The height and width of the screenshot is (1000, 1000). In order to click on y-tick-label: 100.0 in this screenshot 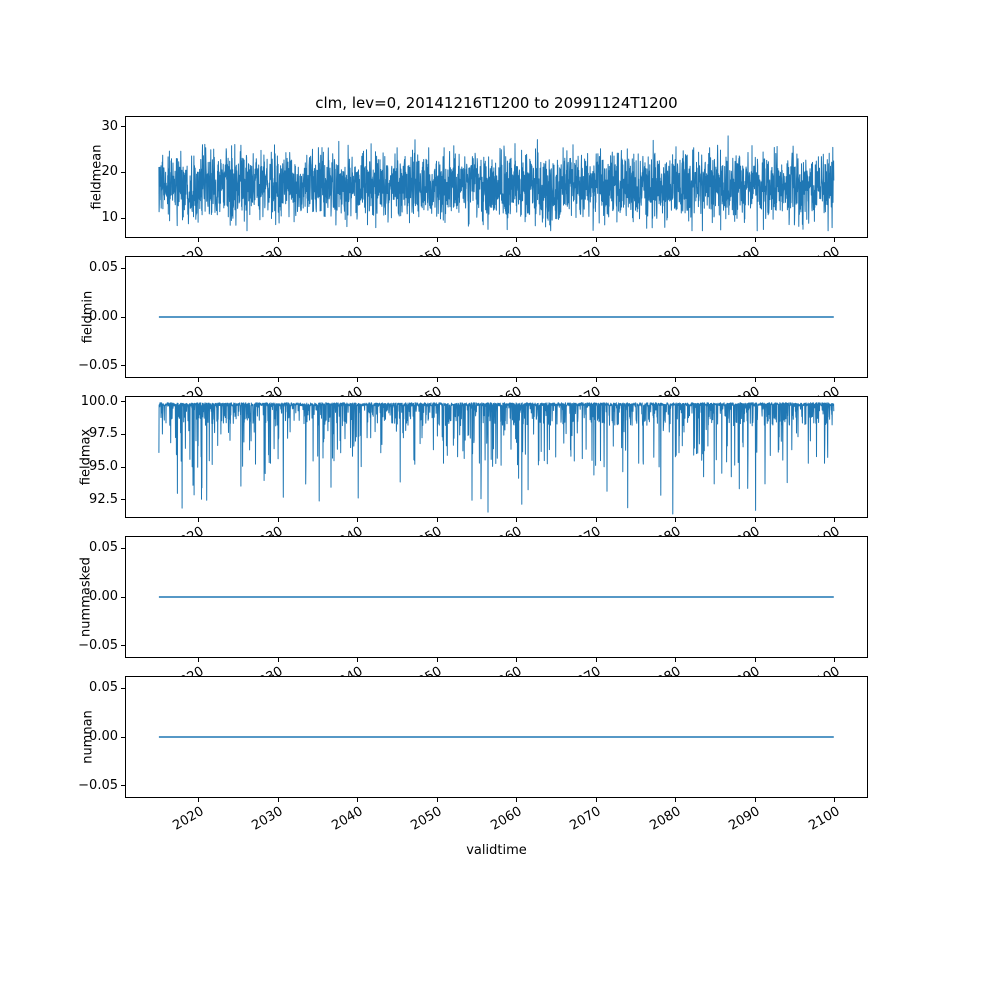, I will do `click(99, 401)`.